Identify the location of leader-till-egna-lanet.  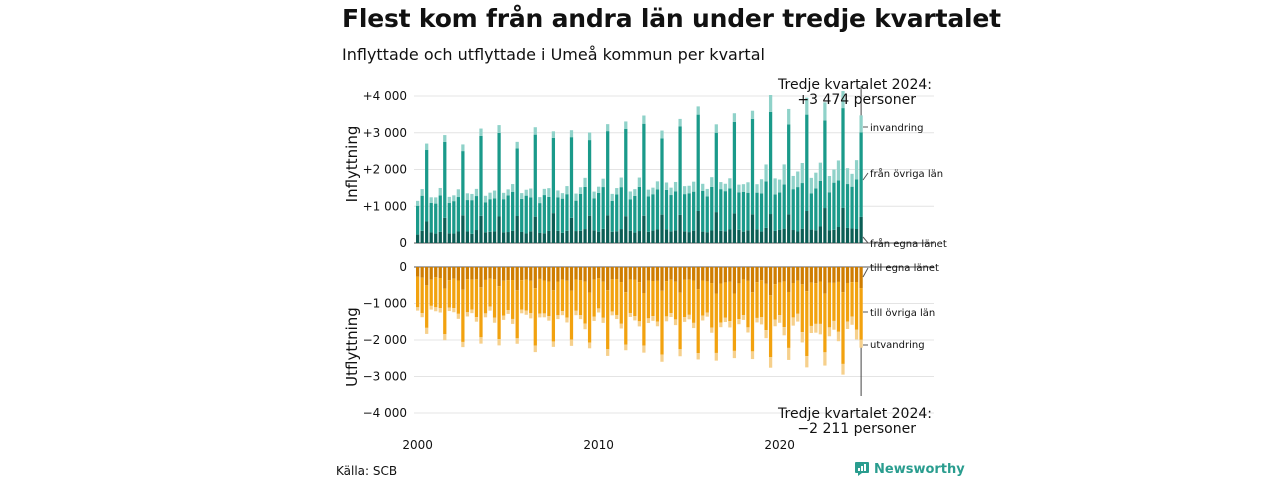
(865, 272).